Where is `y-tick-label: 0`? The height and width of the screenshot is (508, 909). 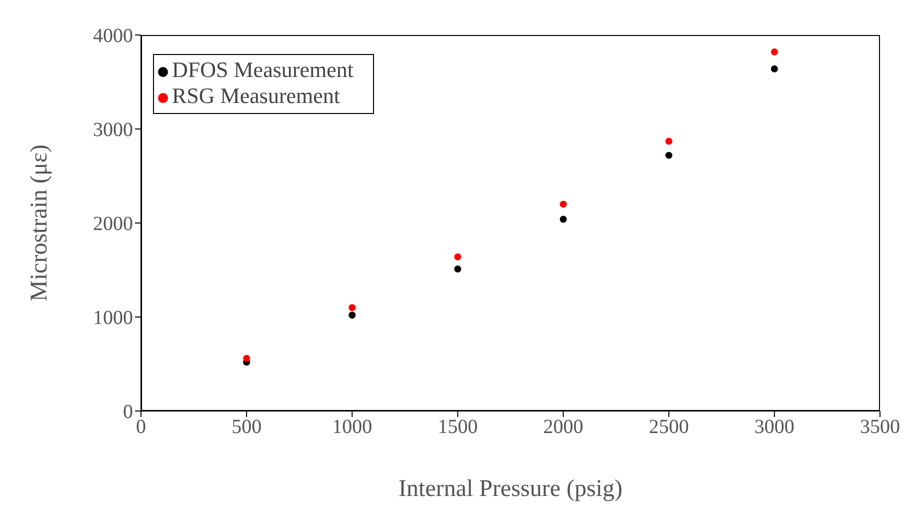 y-tick-label: 0 is located at coordinates (128, 412).